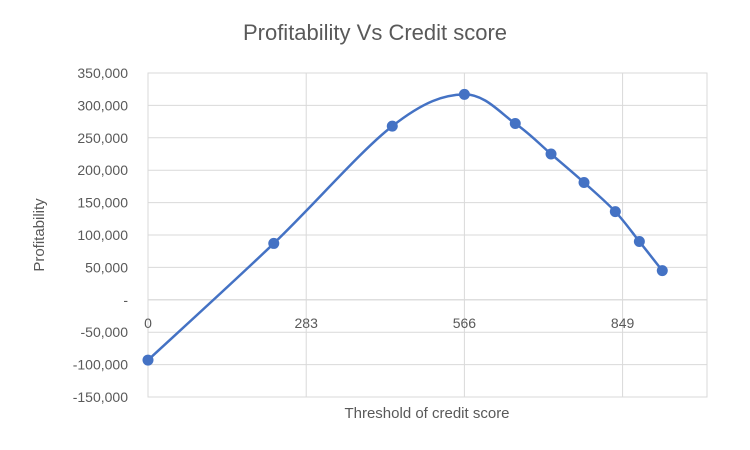  What do you see at coordinates (102, 235) in the screenshot?
I see `y-tick-label: 100,000` at bounding box center [102, 235].